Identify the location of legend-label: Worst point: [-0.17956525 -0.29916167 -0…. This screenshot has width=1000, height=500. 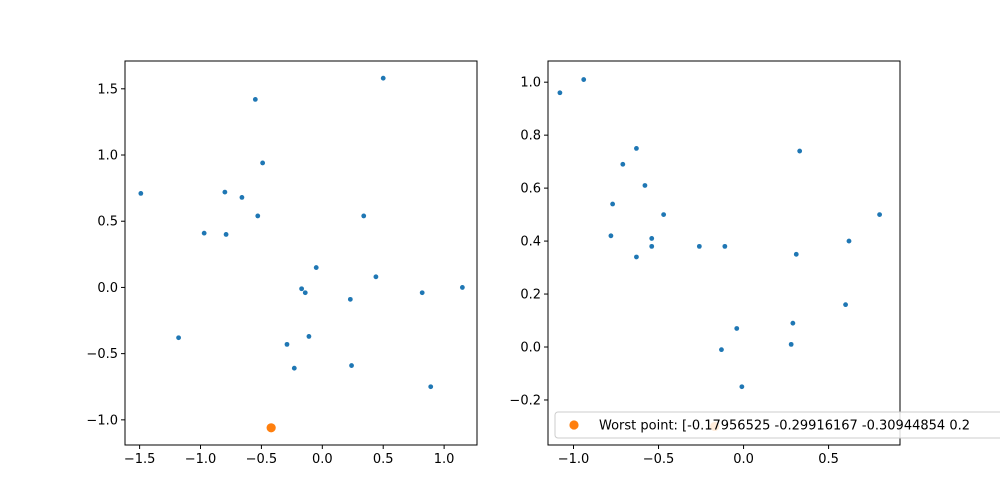
(784, 426).